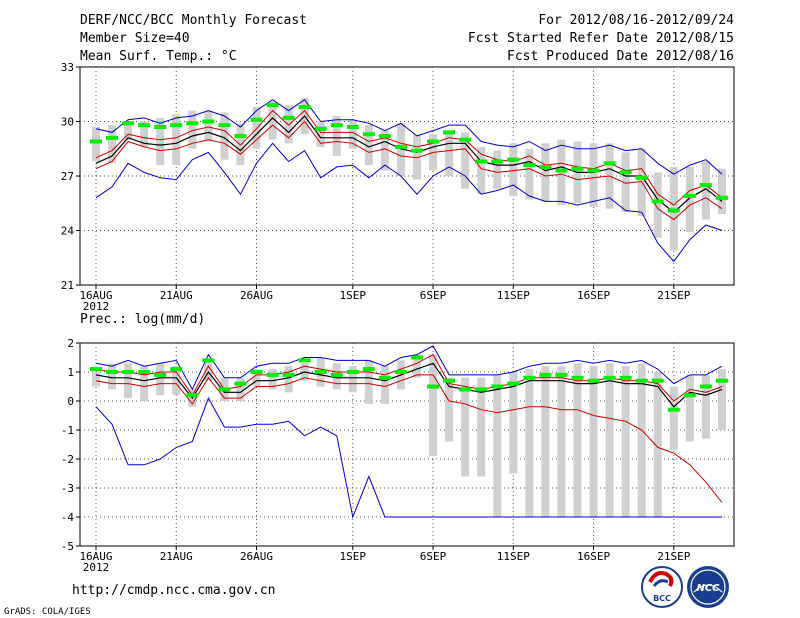  Describe the element at coordinates (95, 295) in the screenshot. I see `temp-xtick-label: 16AUG` at that location.